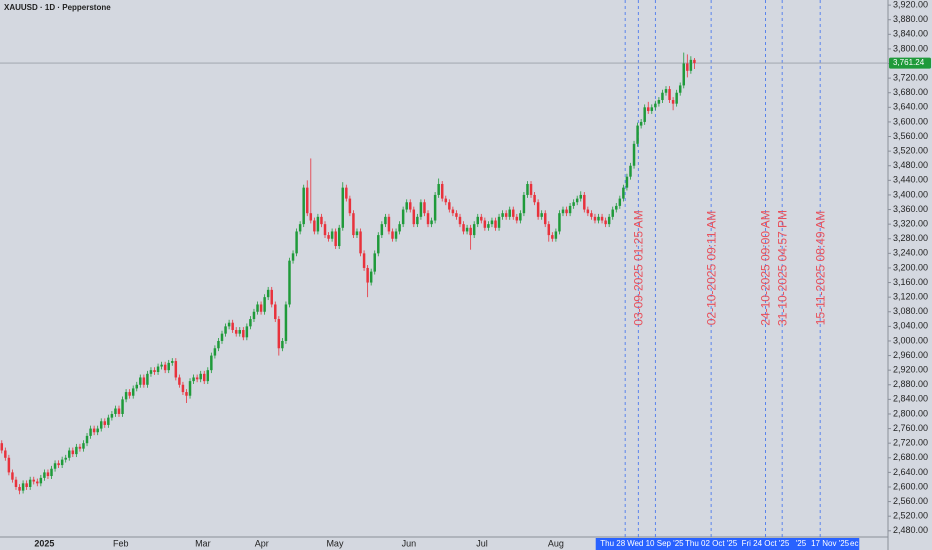 The height and width of the screenshot is (550, 932). What do you see at coordinates (910, 530) in the screenshot?
I see `y-tick-label: 2,480.00` at bounding box center [910, 530].